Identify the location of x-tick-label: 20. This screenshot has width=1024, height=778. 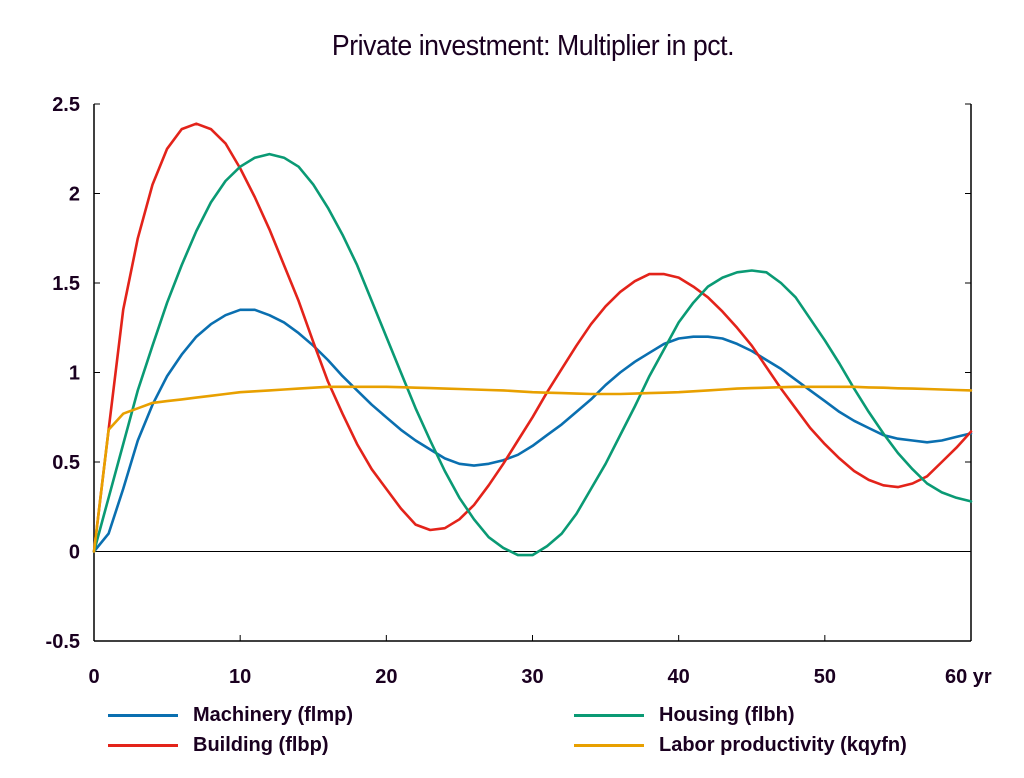
(386, 677).